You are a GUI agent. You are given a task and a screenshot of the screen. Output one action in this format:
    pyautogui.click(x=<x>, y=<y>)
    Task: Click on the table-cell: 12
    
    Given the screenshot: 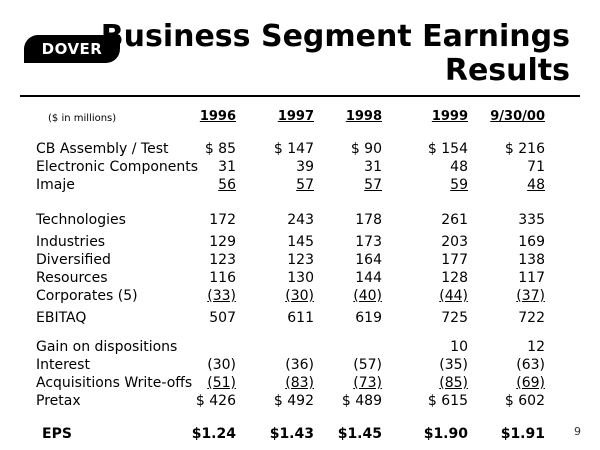 What is the action you would take?
    pyautogui.click(x=536, y=347)
    